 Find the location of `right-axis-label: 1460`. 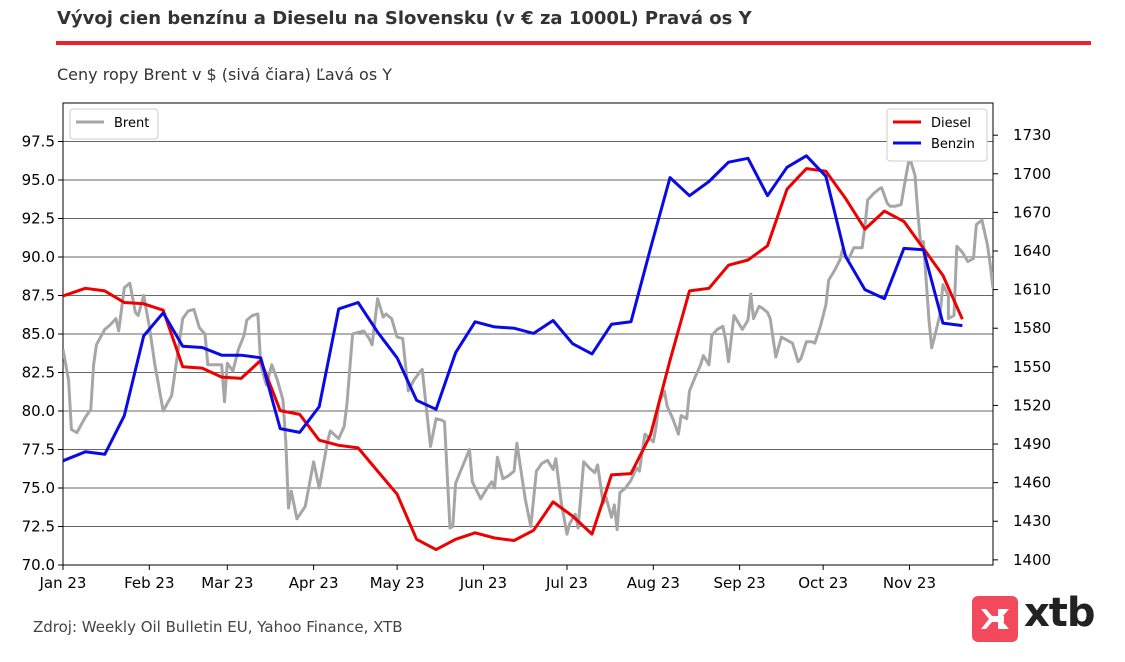

right-axis-label: 1460 is located at coordinates (1032, 483).